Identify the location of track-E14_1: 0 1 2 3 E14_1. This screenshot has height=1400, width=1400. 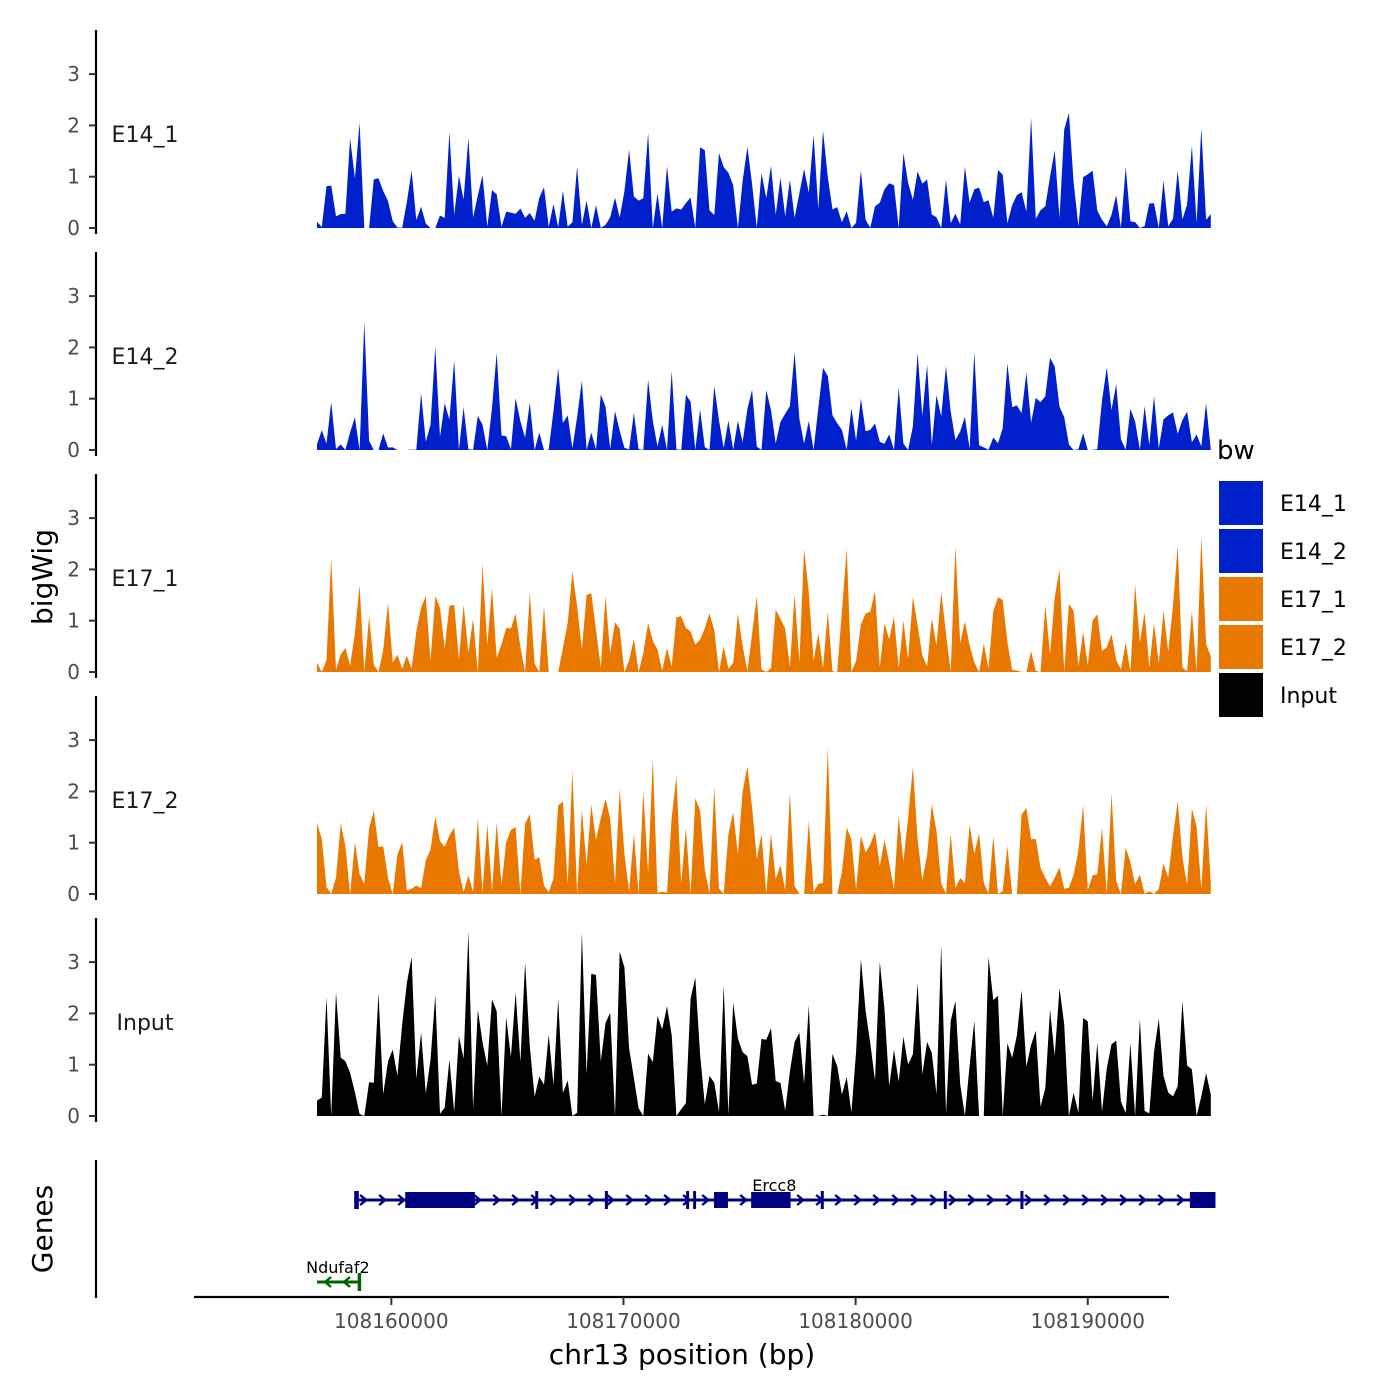
(639, 135).